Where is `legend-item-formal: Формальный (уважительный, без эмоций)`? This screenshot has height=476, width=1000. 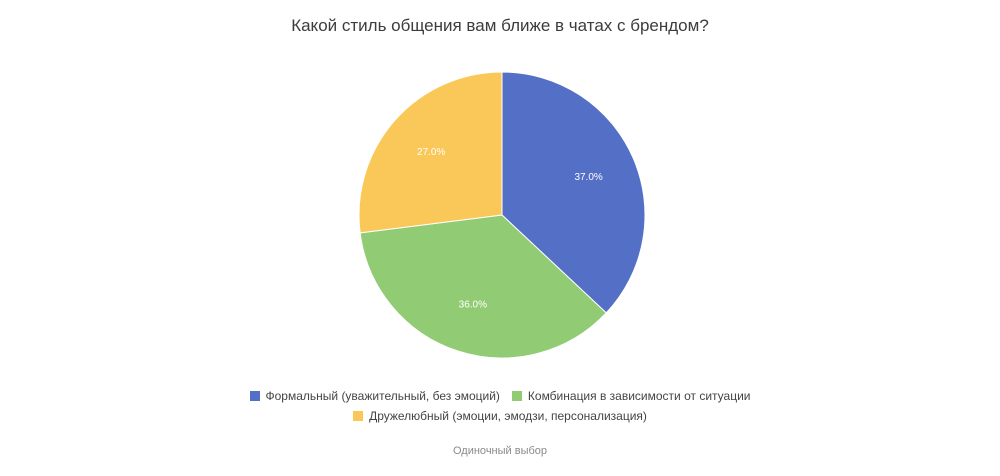 legend-item-formal: Формальный (уважительный, без эмоций) is located at coordinates (375, 396).